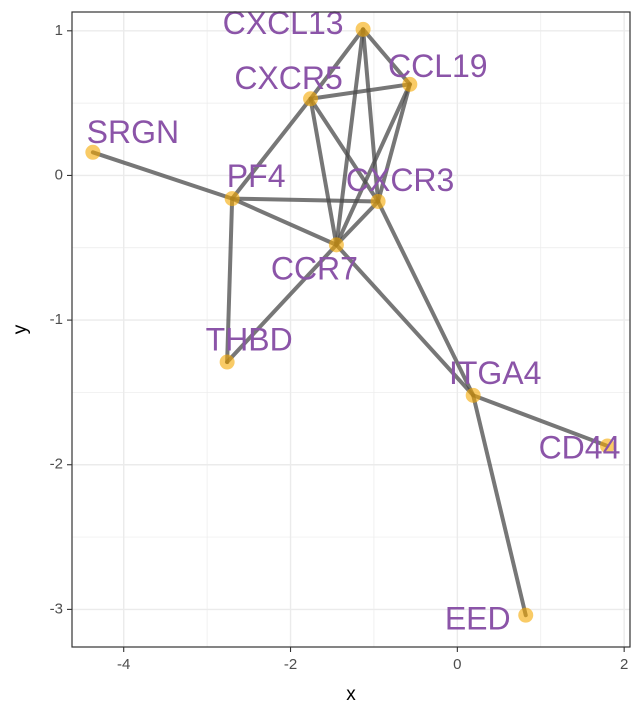 Image resolution: width=640 pixels, height=720 pixels. What do you see at coordinates (410, 84) in the screenshot?
I see `node-point-ccl19` at bounding box center [410, 84].